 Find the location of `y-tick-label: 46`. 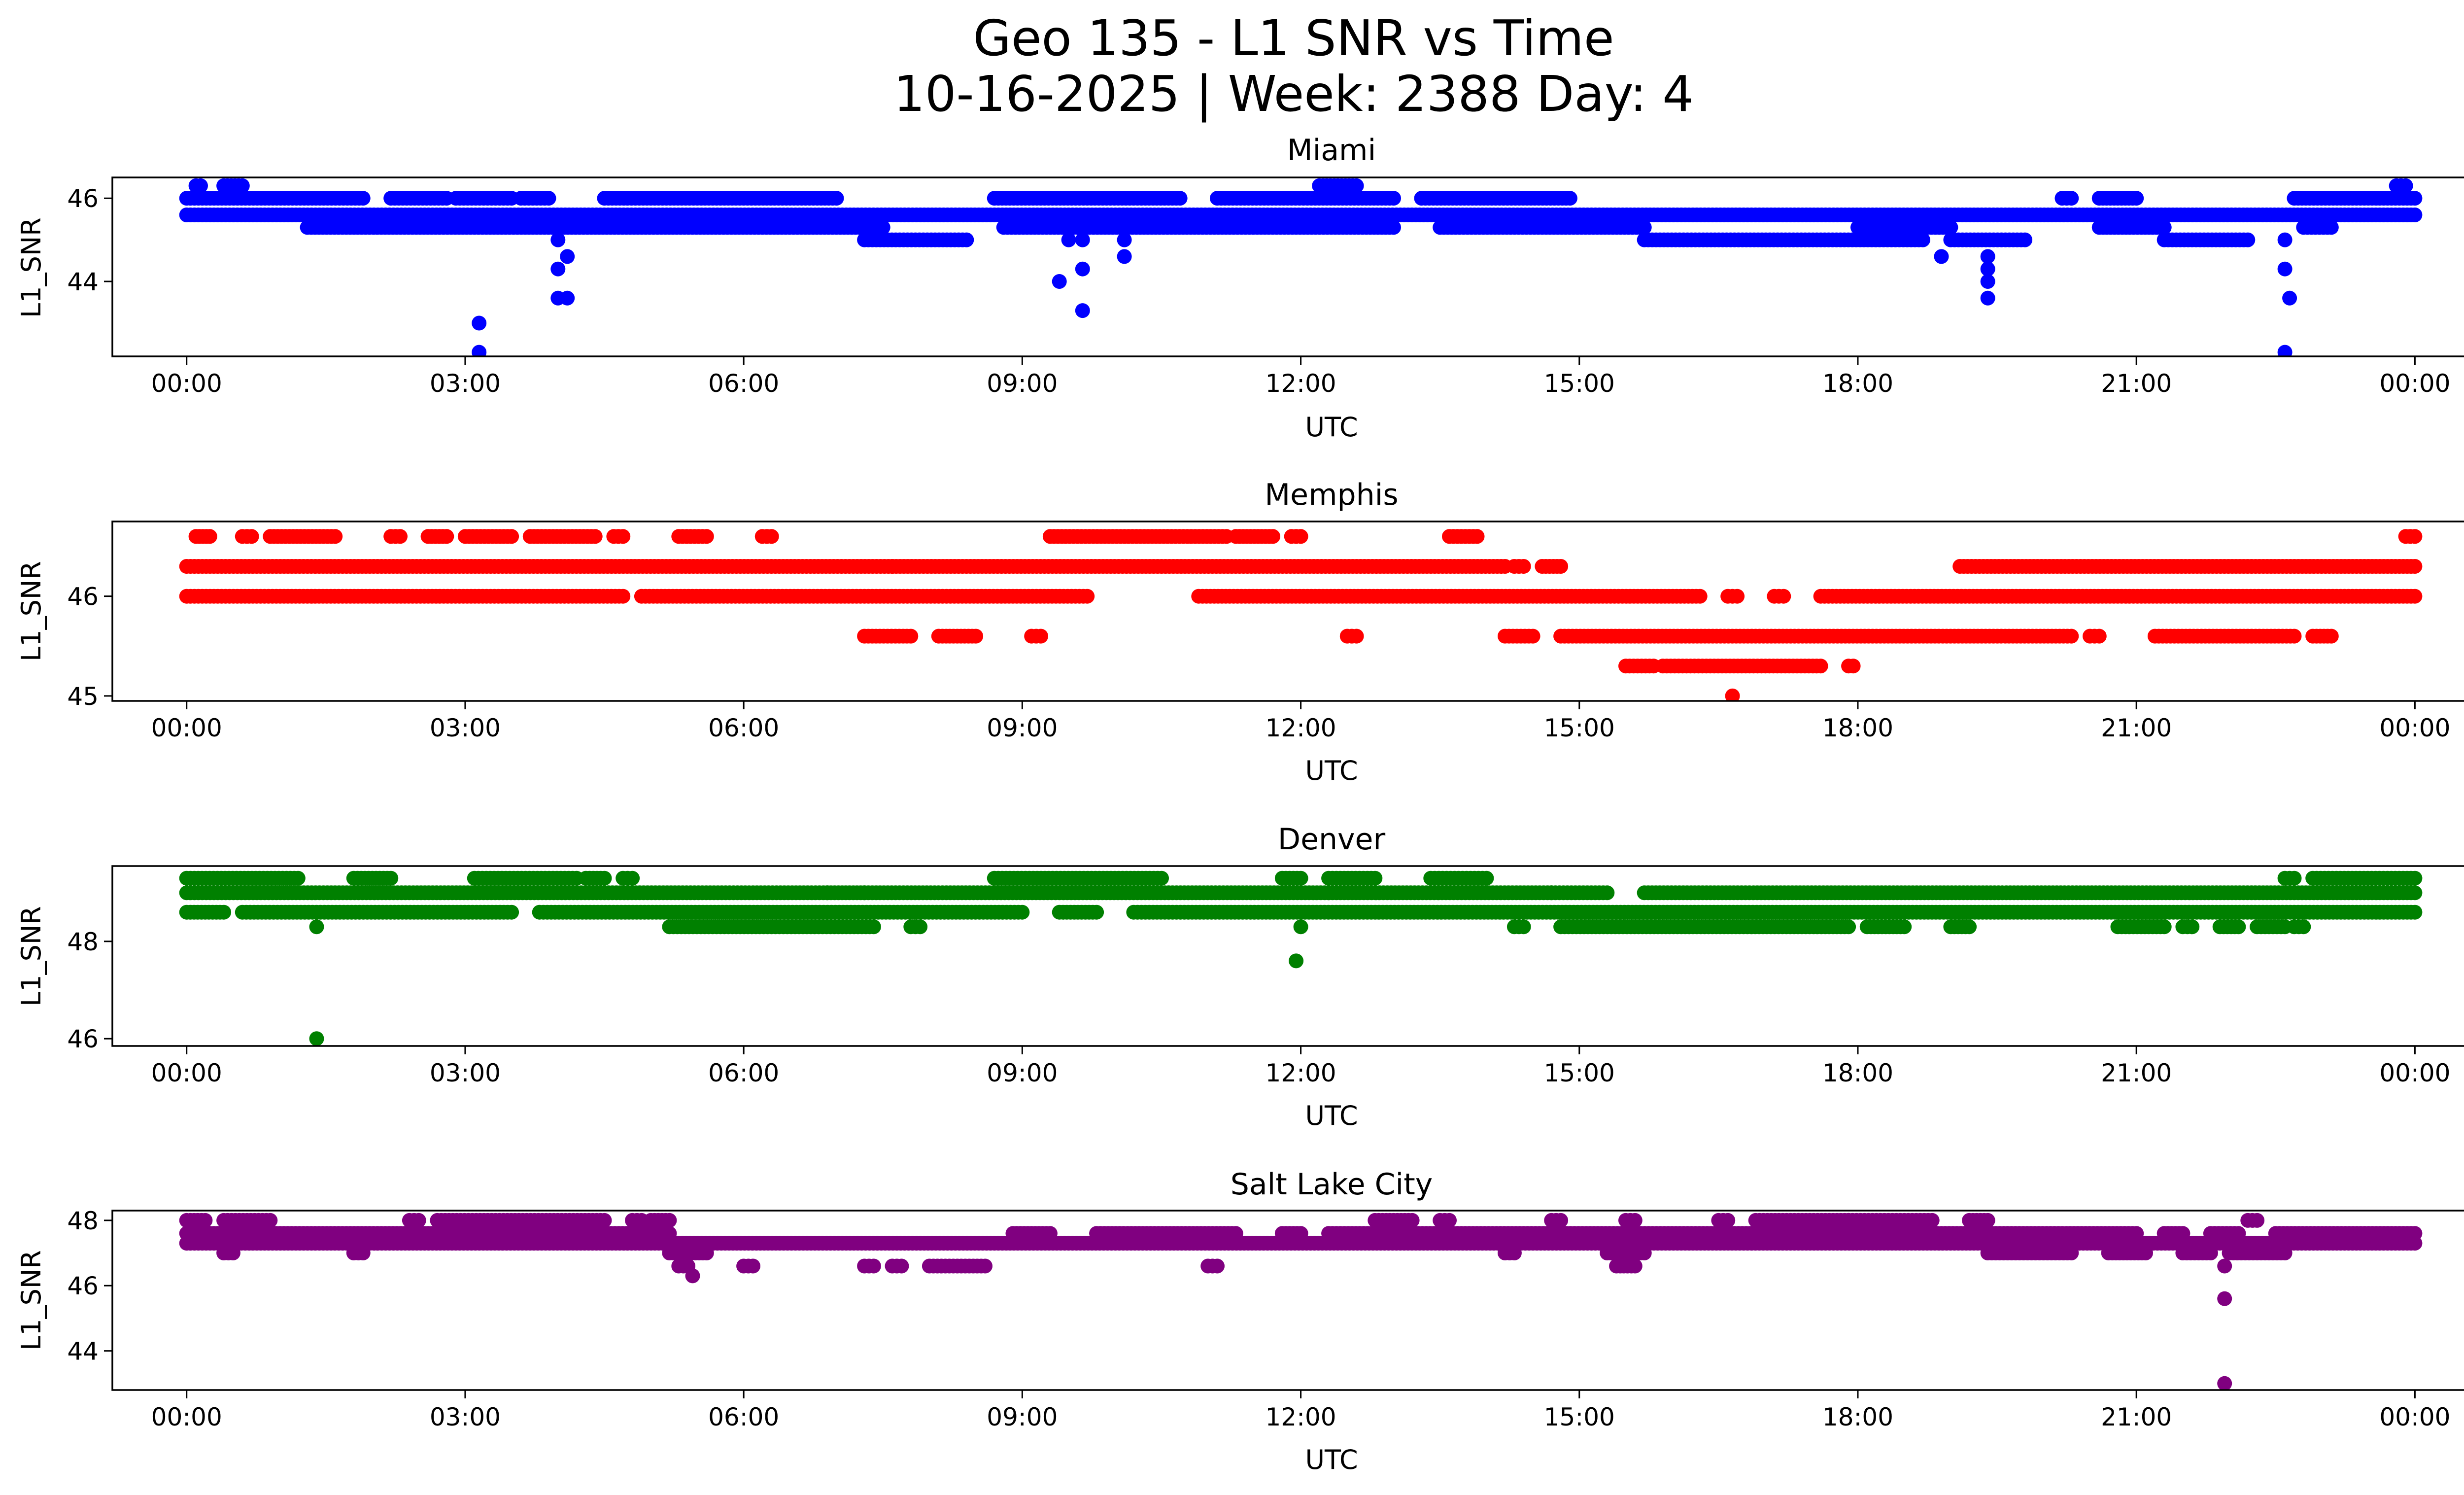

y-tick-label: 46 is located at coordinates (83, 198).